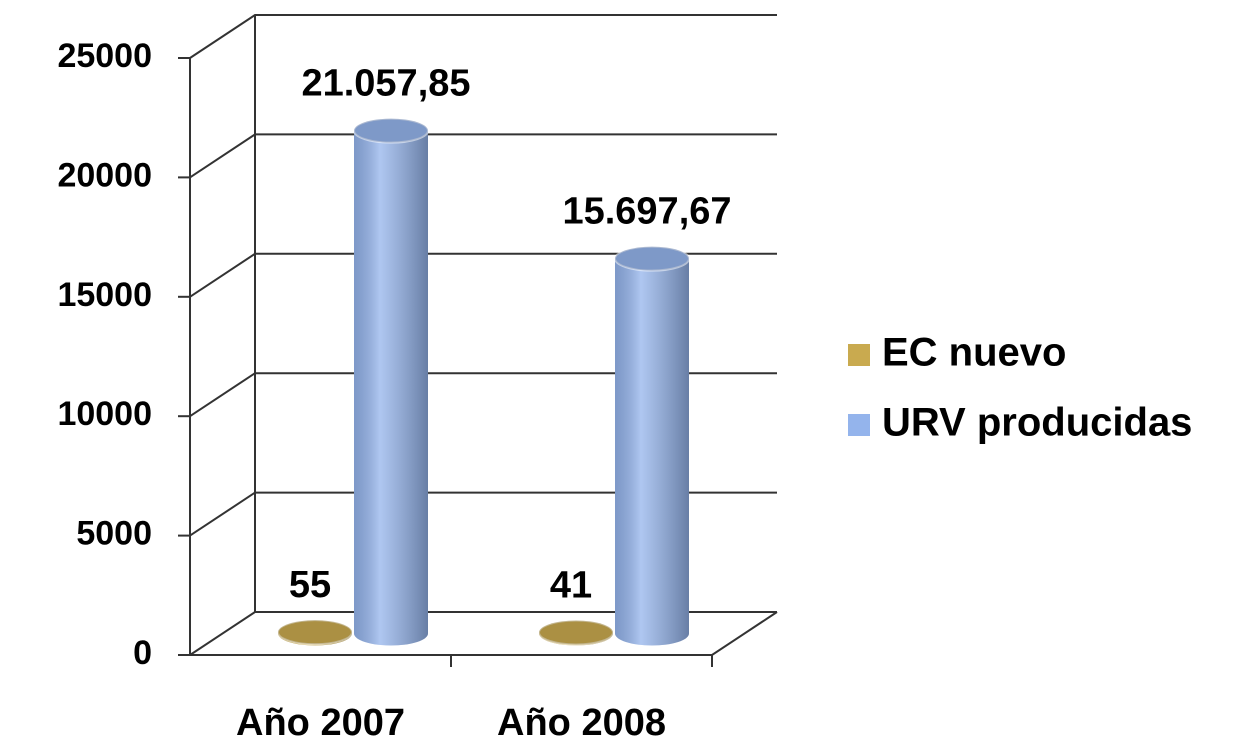 This screenshot has width=1259, height=752. I want to click on legend-label: URV producidas, so click(1037, 423).